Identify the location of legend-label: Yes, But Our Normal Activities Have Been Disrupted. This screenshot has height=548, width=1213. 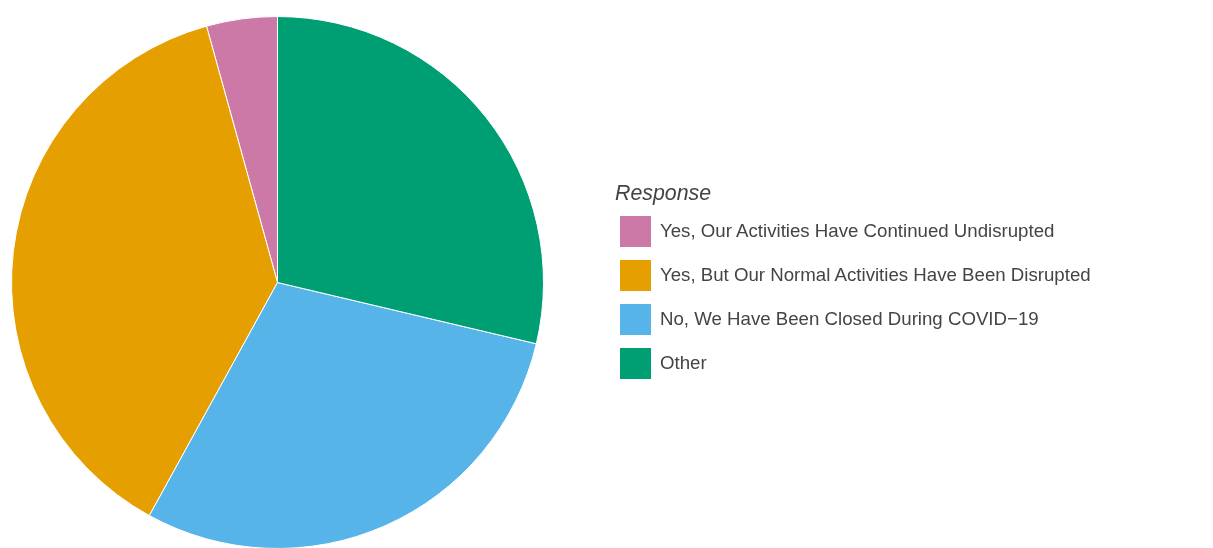
(875, 275).